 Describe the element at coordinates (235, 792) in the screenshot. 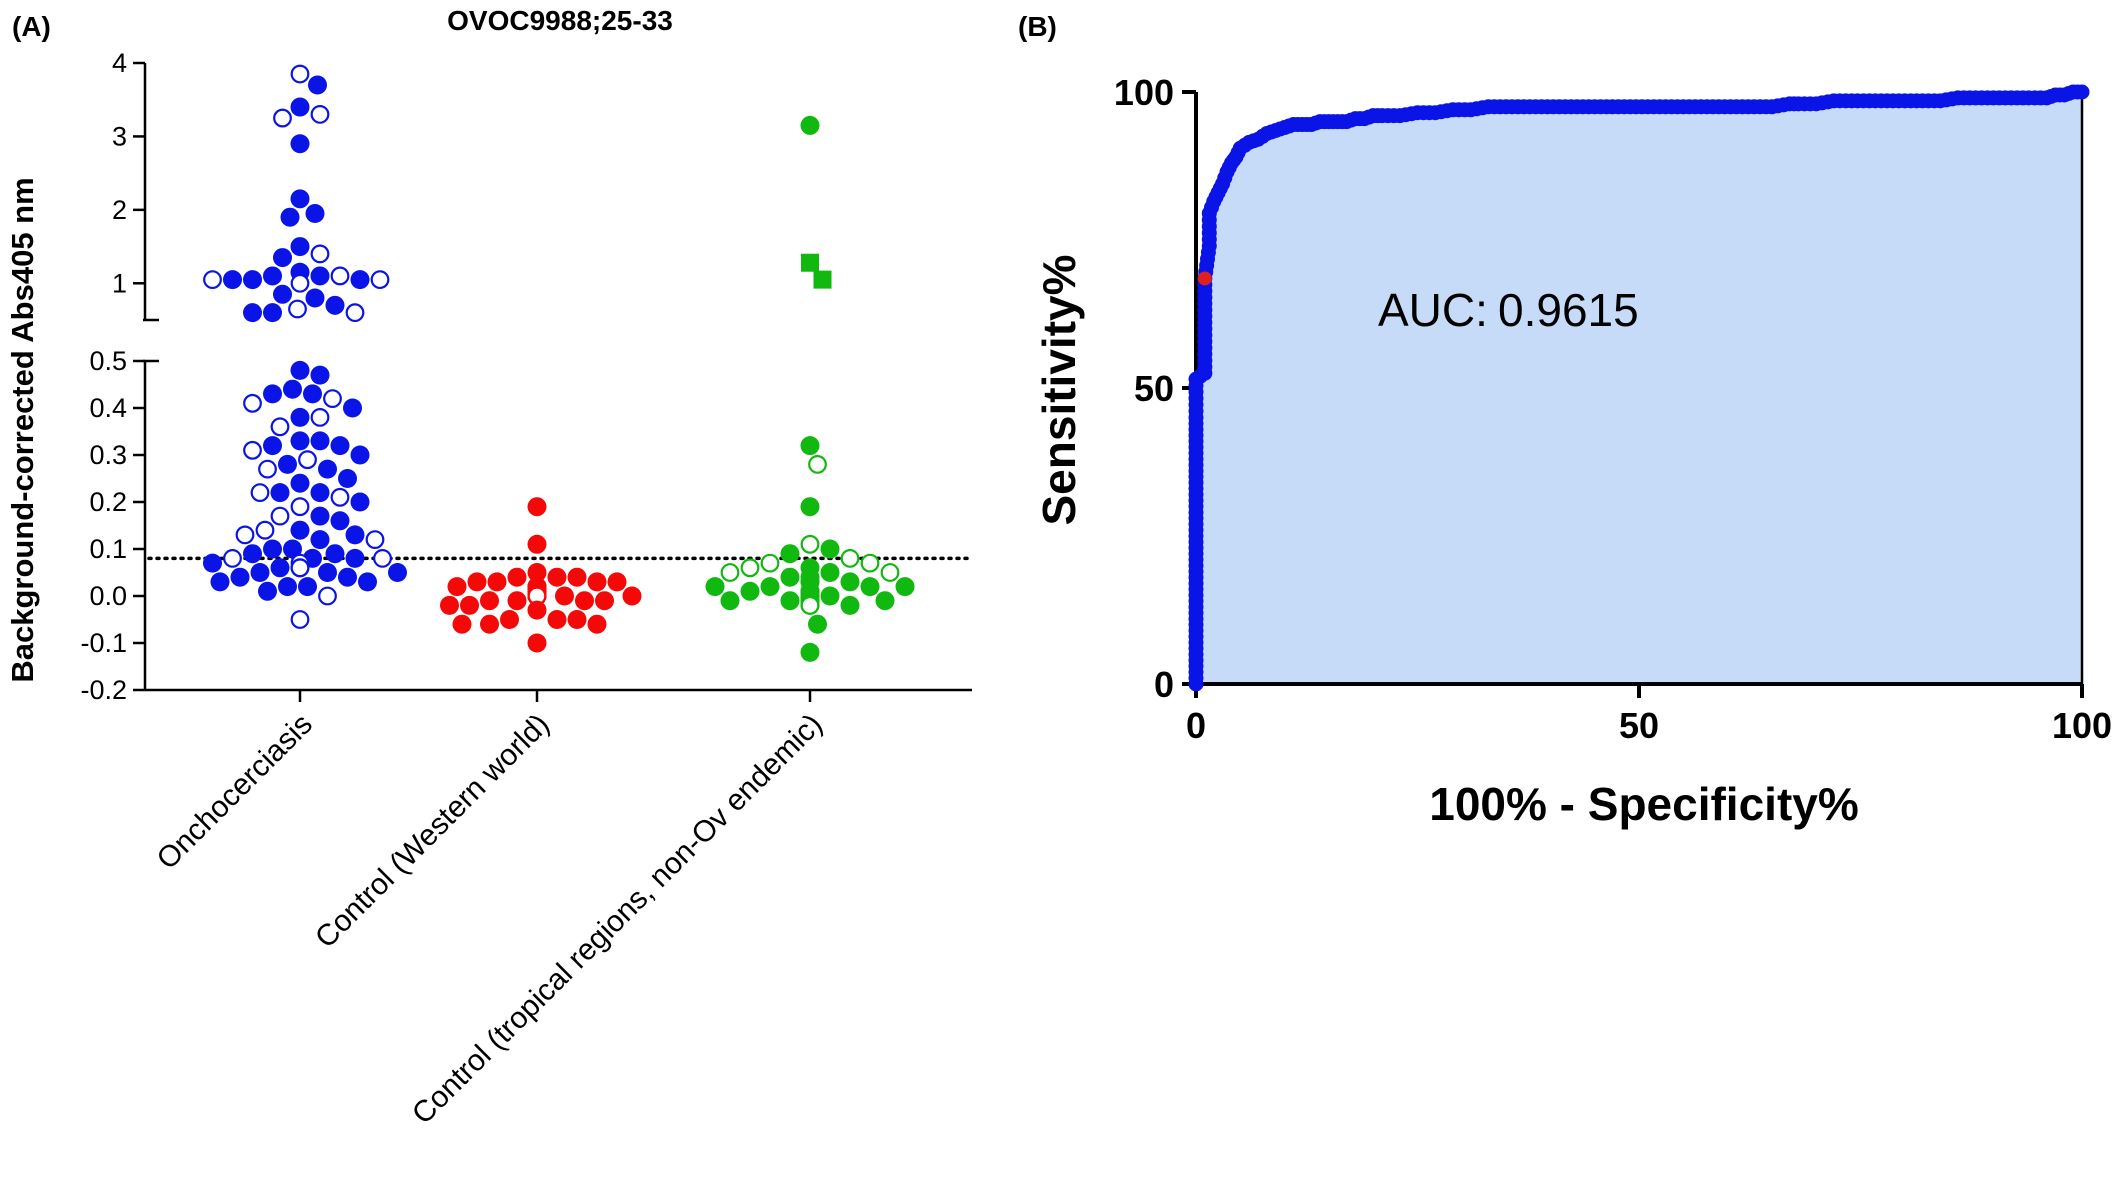

I see `category-label: Onchocerciasis` at that location.